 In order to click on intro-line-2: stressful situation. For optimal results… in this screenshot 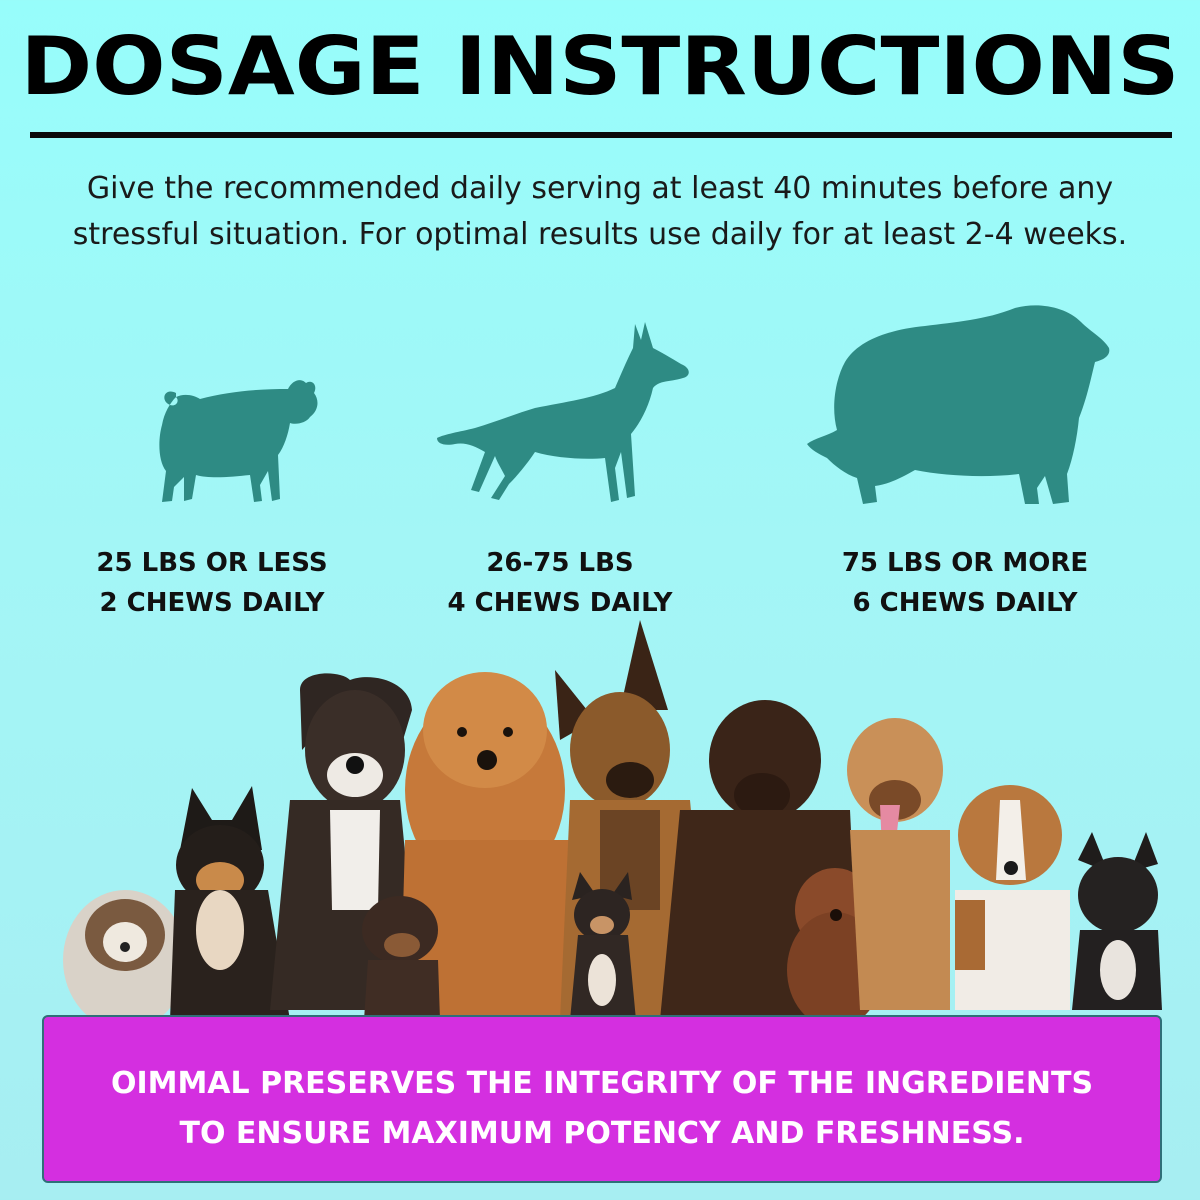, I will do `click(600, 234)`.